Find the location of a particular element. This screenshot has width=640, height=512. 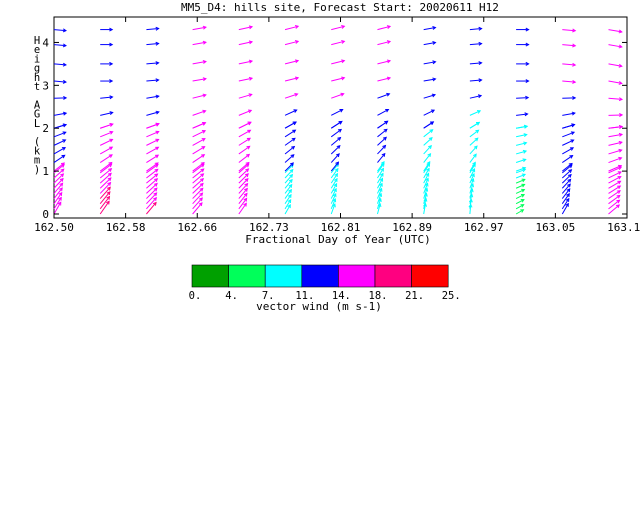

y-label-char: k is located at coordinates (37, 151).